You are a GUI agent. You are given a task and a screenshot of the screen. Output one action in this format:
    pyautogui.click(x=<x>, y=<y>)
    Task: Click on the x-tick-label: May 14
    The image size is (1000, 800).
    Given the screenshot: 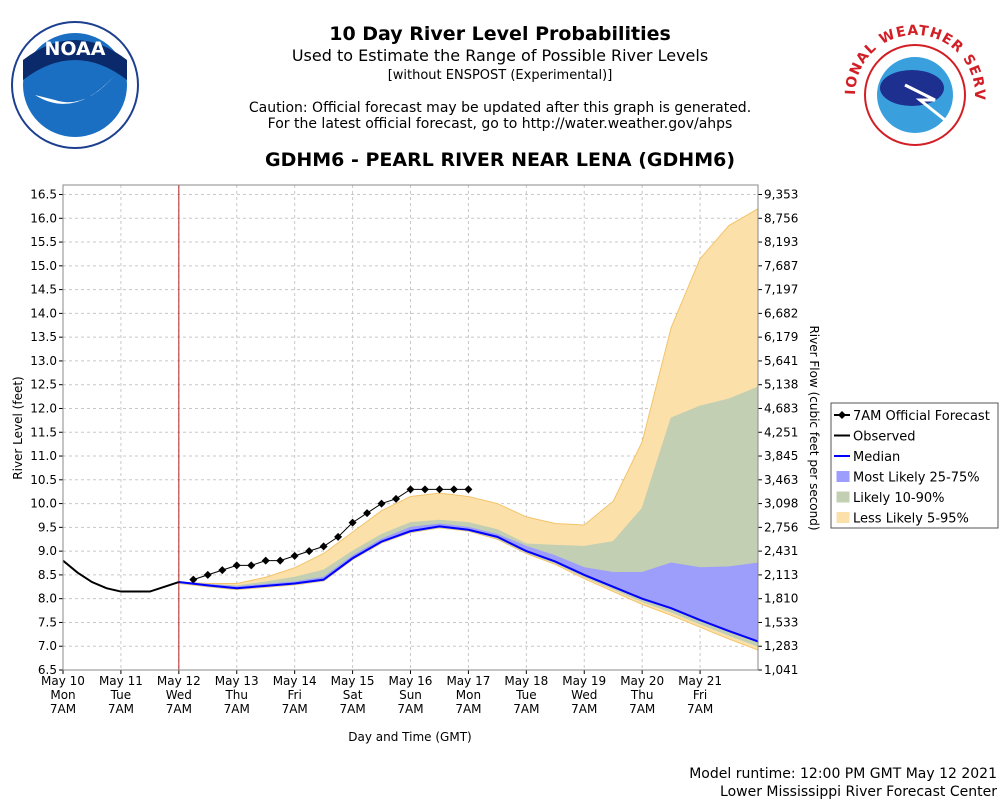 What is the action you would take?
    pyautogui.click(x=295, y=681)
    